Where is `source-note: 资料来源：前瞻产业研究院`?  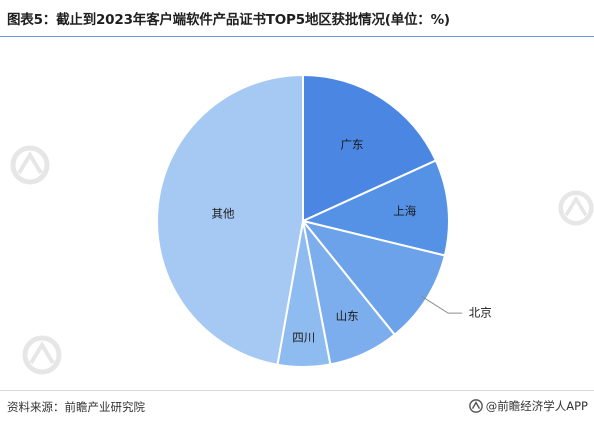 source-note: 资料来源：前瞻产业研究院 is located at coordinates (76, 407).